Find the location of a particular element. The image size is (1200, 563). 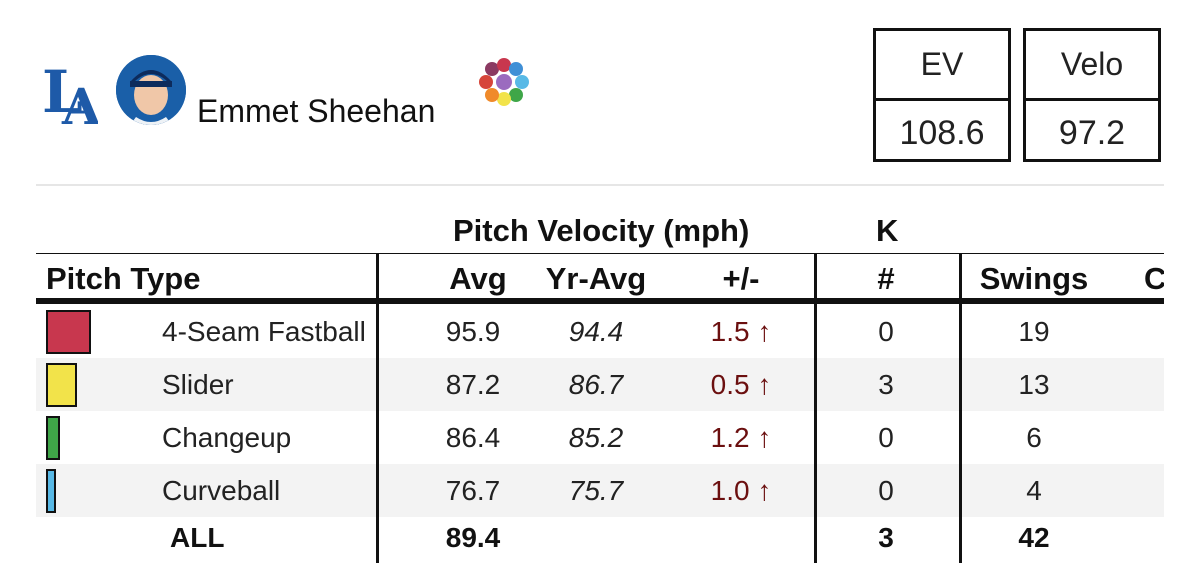

col-header-c: C is located at coordinates (1154, 278).